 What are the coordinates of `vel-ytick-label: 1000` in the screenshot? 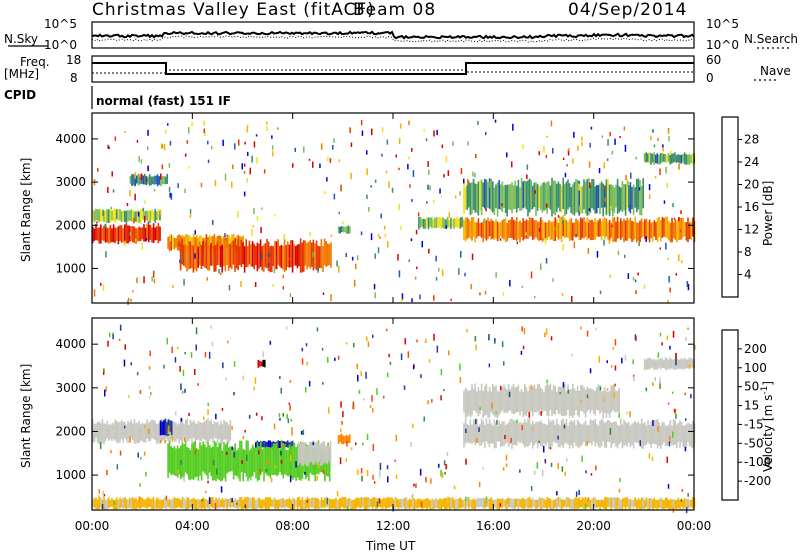 It's located at (70, 475).